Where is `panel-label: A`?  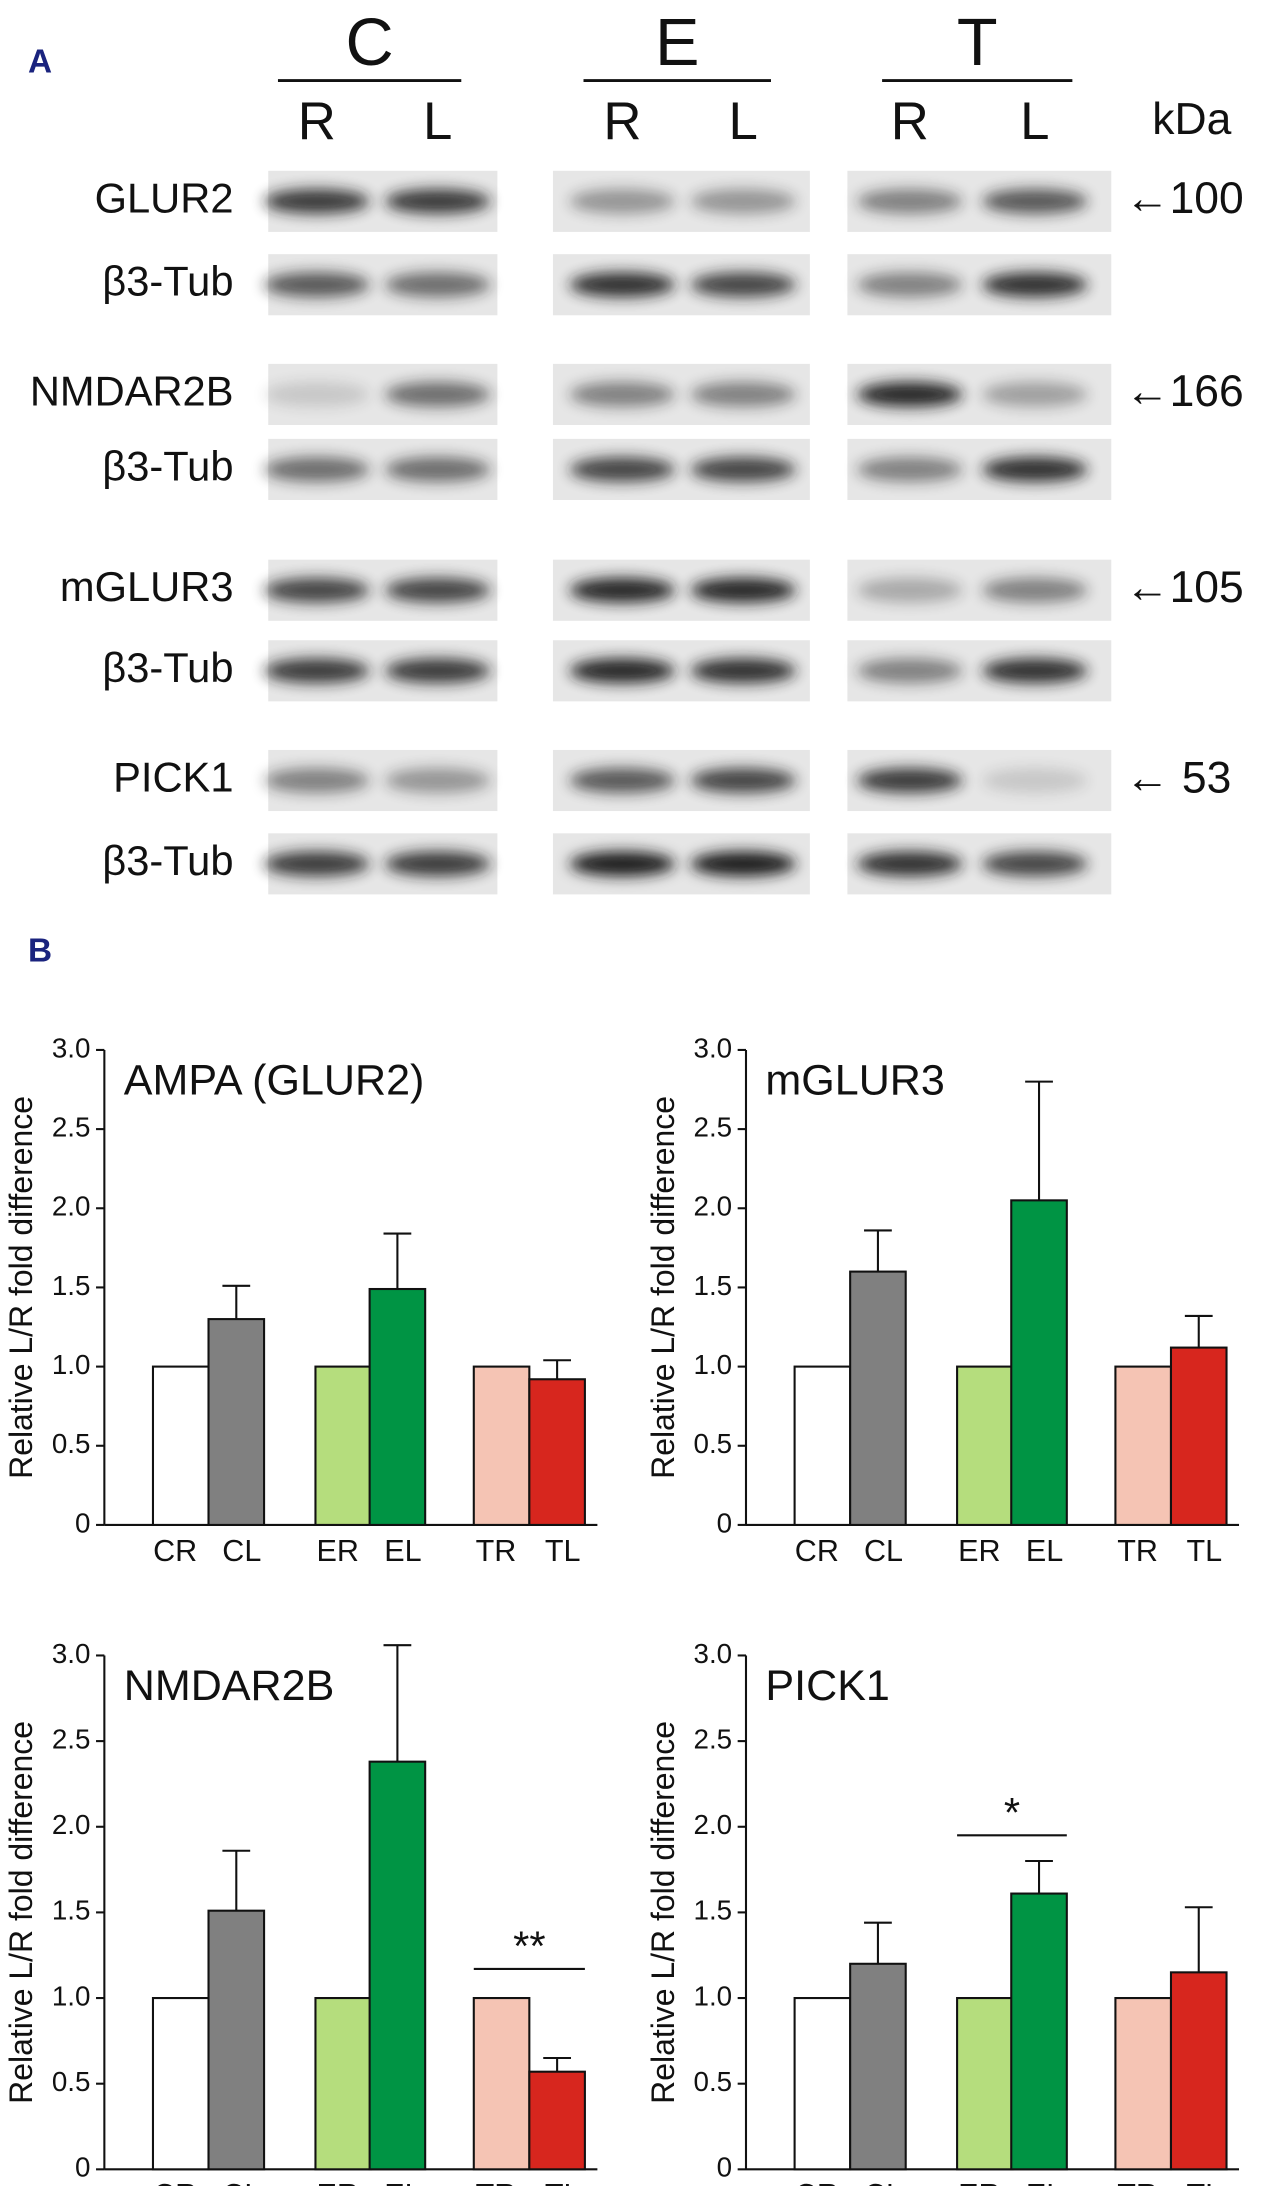 panel-label: A is located at coordinates (40, 62).